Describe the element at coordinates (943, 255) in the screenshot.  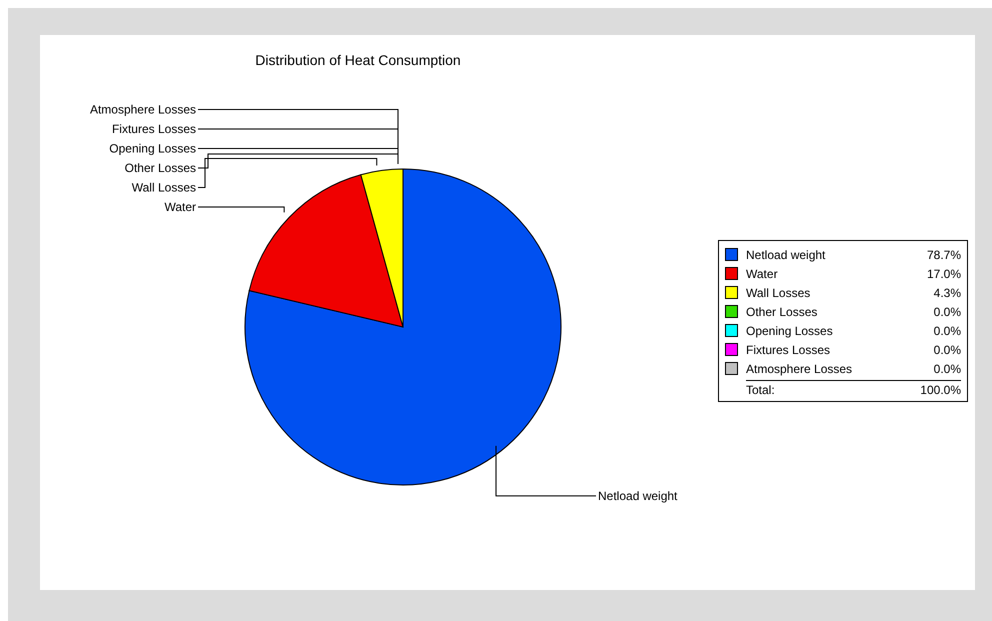
I see `data-label: 78.7%` at that location.